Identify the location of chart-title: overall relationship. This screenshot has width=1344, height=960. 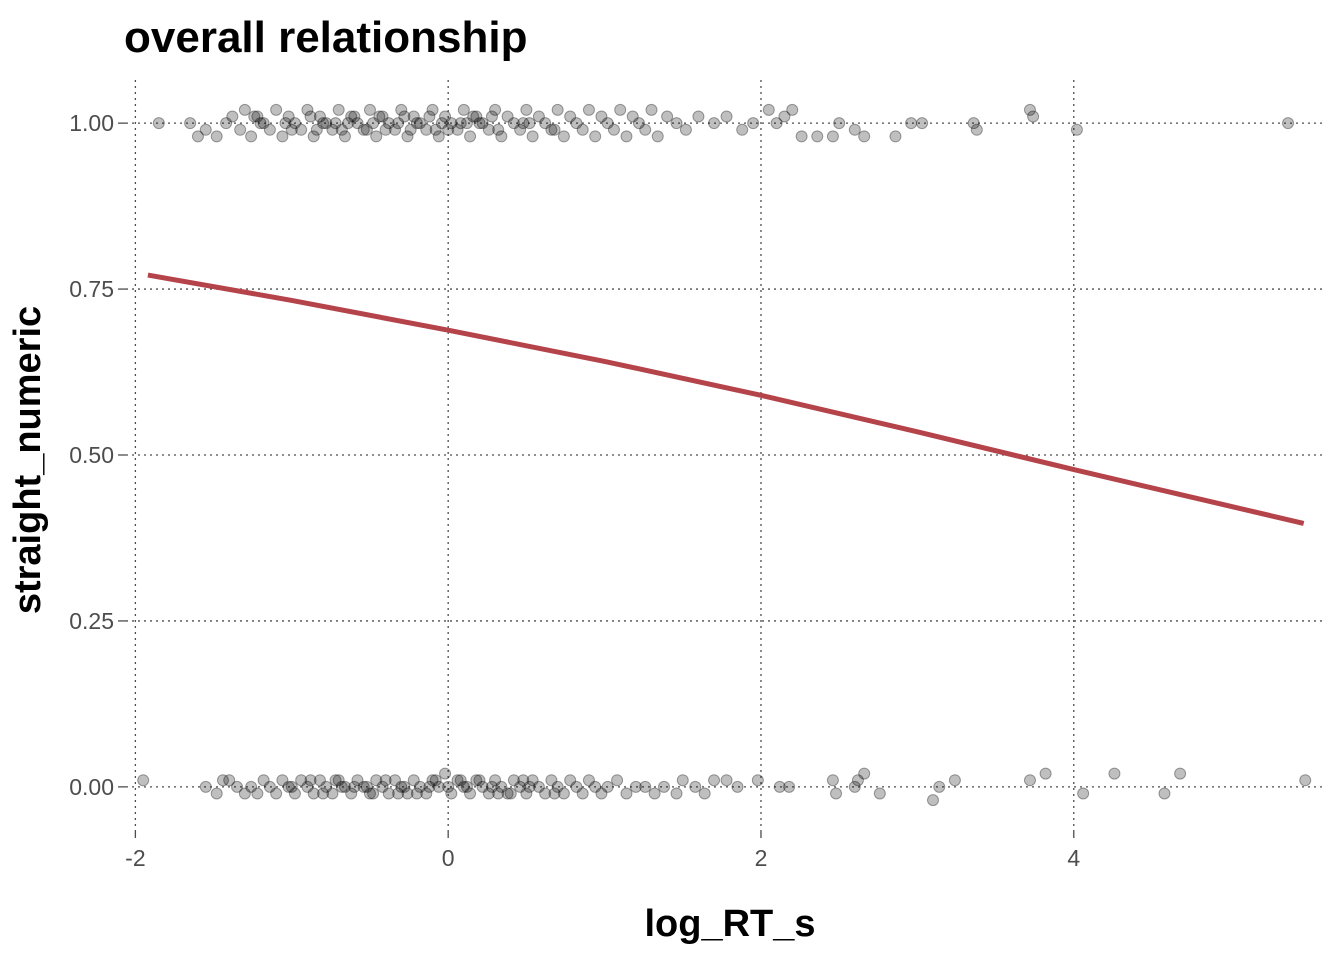
(325, 37).